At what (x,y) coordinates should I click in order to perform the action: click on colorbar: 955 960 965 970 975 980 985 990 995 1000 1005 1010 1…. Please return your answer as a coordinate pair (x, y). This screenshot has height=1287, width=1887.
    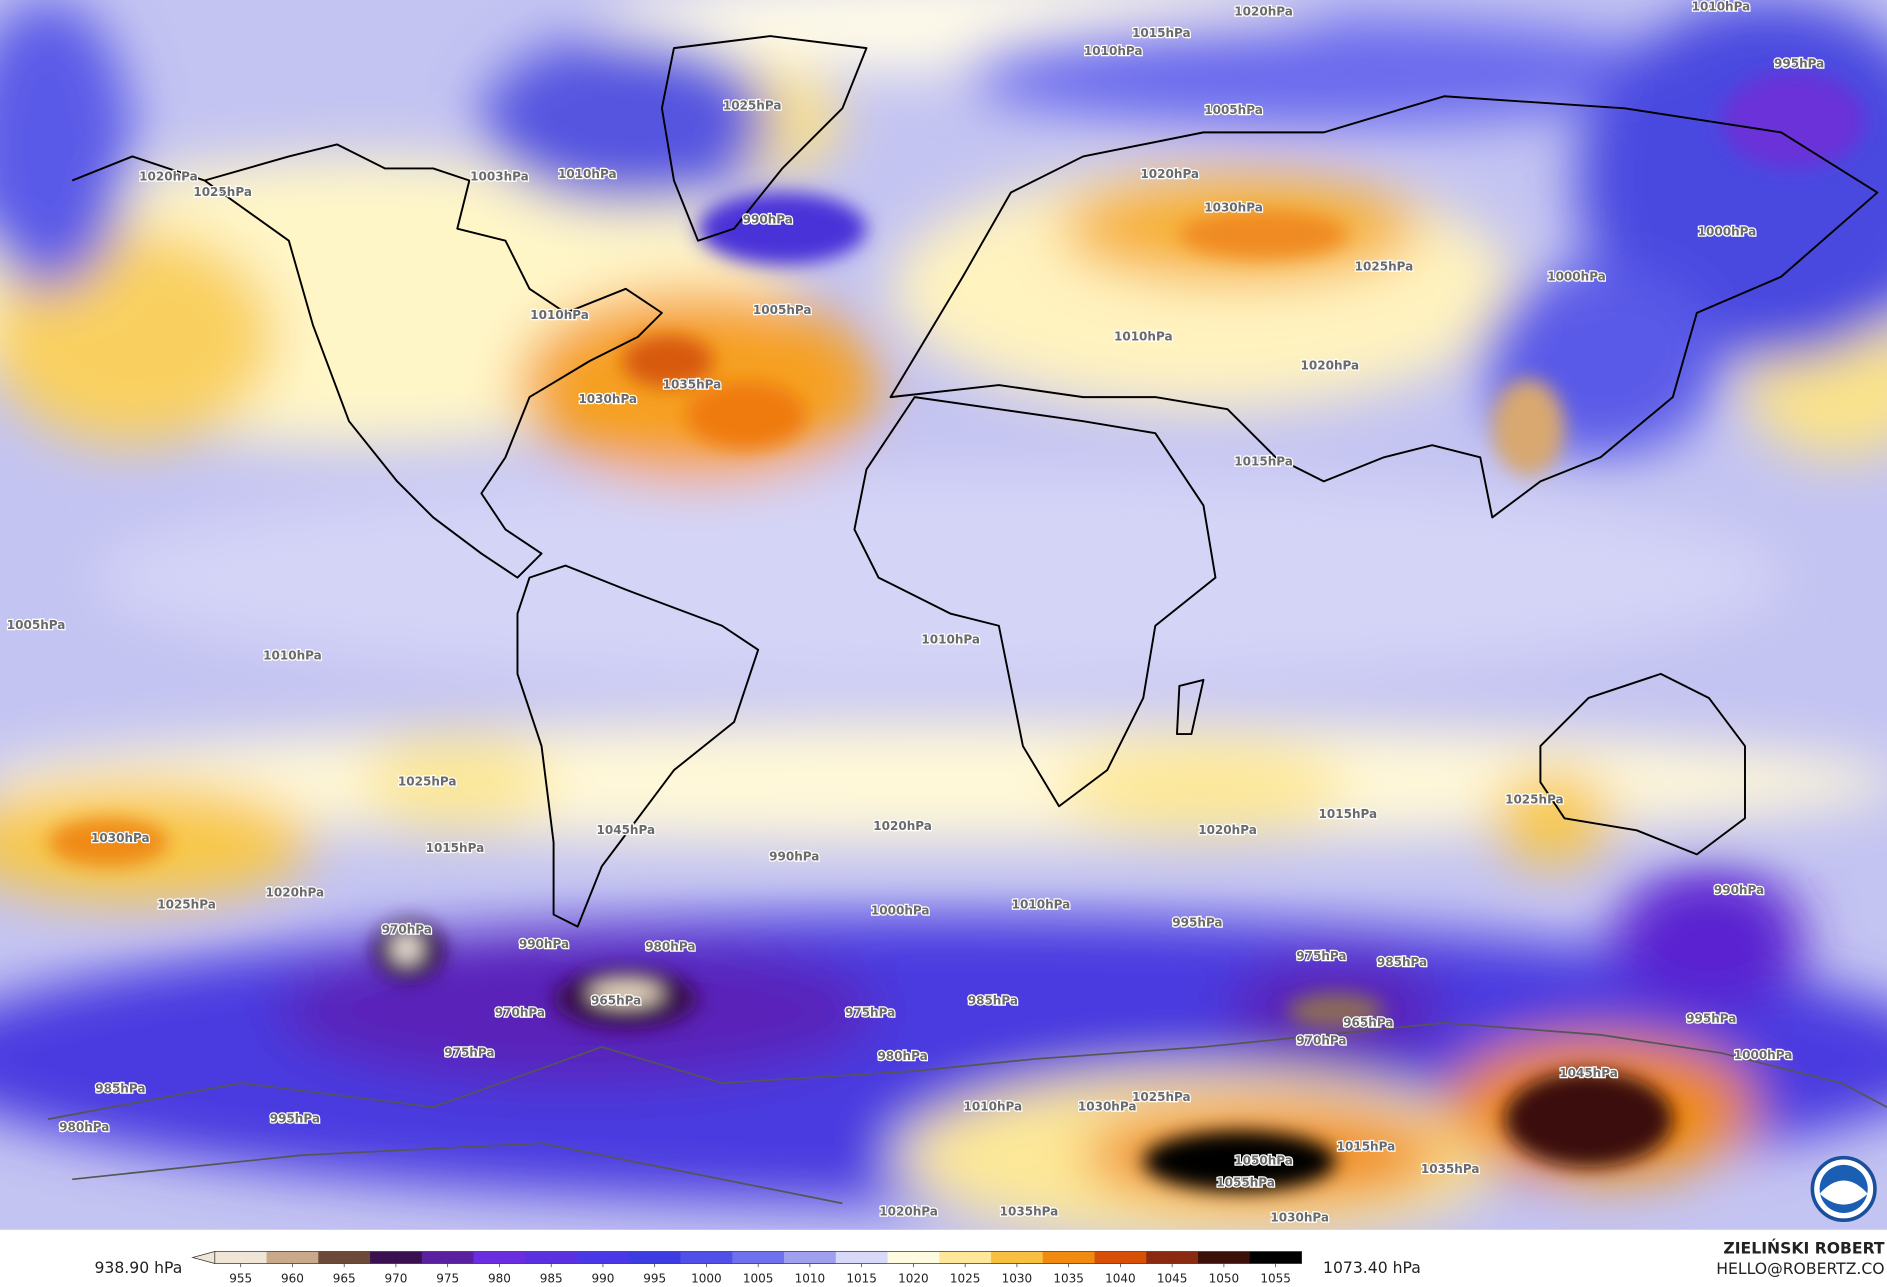
    Looking at the image, I should click on (746, 1268).